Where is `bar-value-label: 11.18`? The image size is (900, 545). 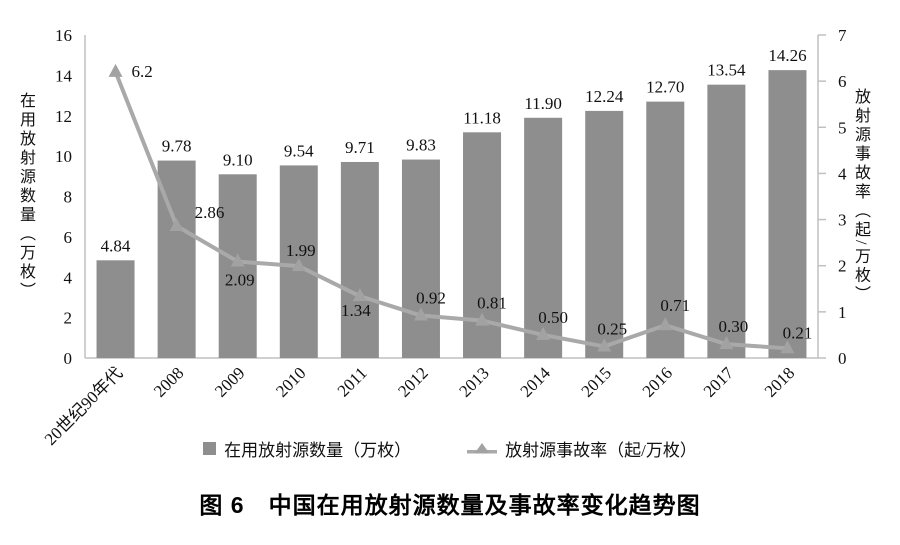
bar-value-label: 11.18 is located at coordinates (482, 117).